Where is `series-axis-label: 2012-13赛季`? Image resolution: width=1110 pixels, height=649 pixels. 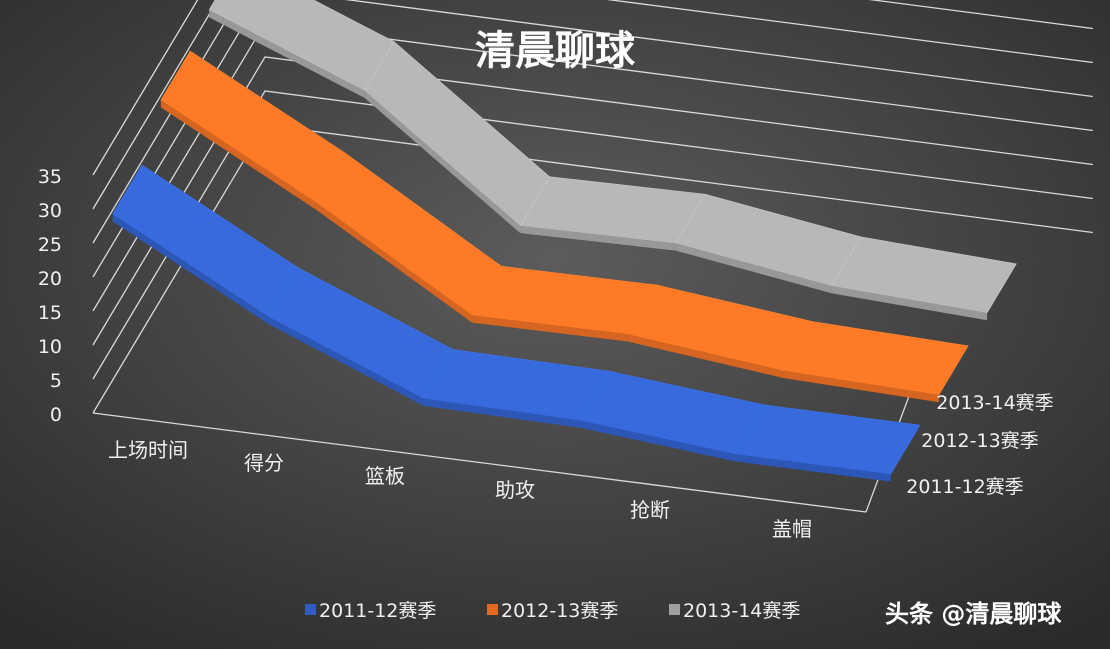
series-axis-label: 2012-13赛季 is located at coordinates (979, 441).